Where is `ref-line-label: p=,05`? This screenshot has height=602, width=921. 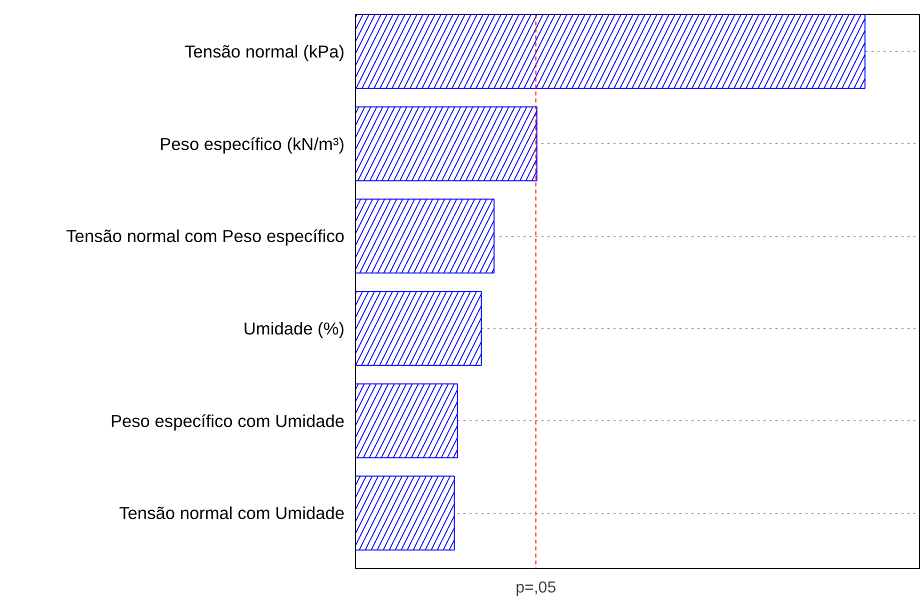 ref-line-label: p=,05 is located at coordinates (536, 588).